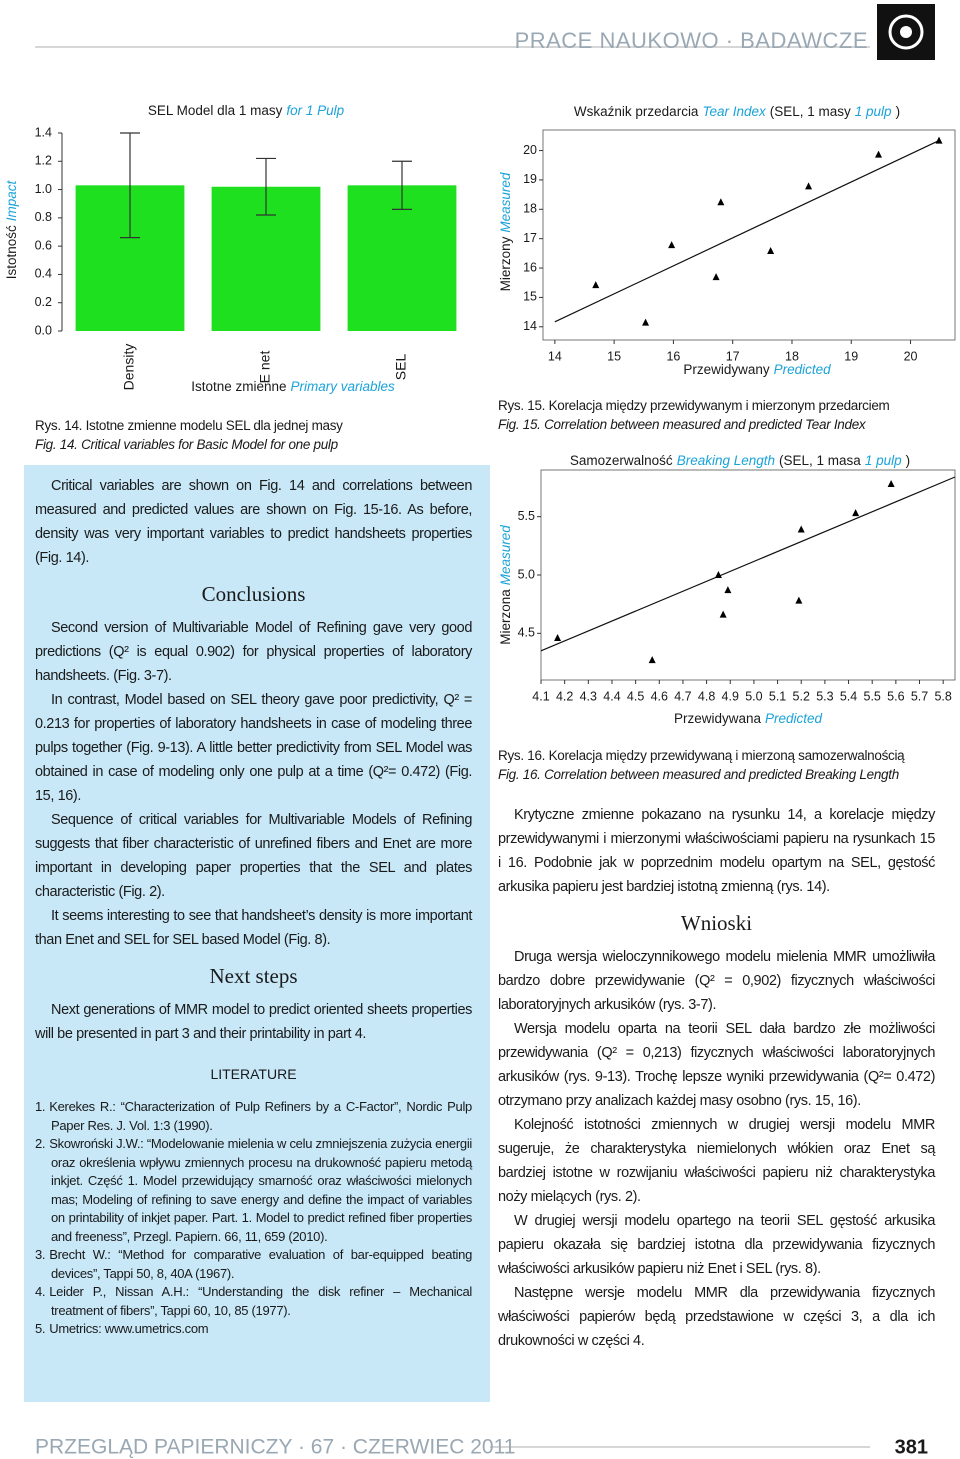  What do you see at coordinates (792, 356) in the screenshot?
I see `x-tick-label: 18` at bounding box center [792, 356].